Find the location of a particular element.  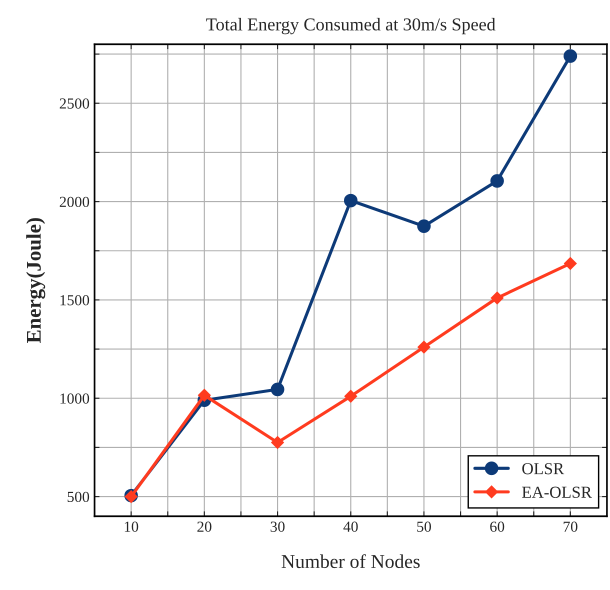

x-tick-label: 70 is located at coordinates (571, 527).